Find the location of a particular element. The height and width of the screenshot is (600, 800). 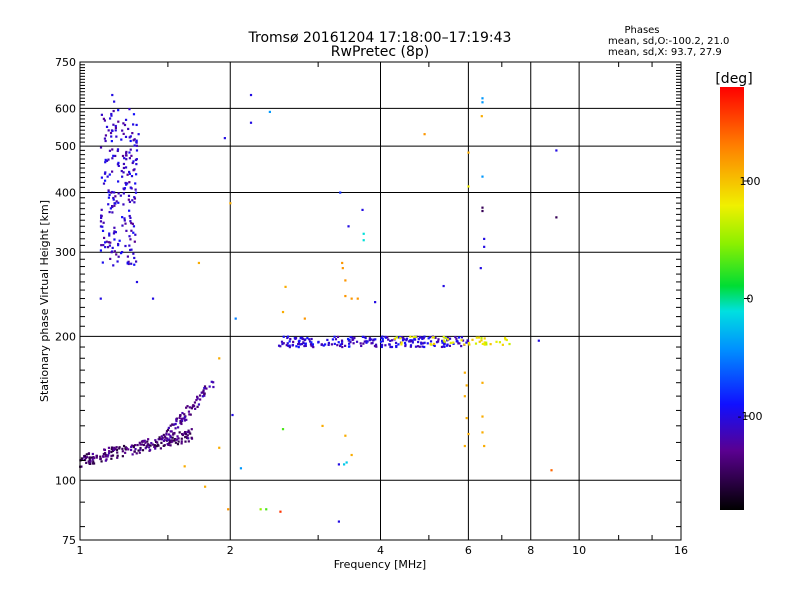

y-tick-label: 300 is located at coordinates (65, 252).